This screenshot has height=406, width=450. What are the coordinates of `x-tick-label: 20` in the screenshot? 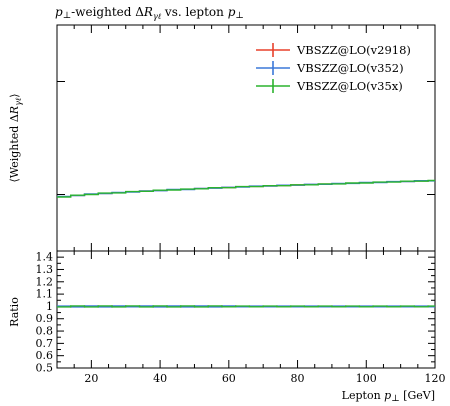 It's located at (91, 378).